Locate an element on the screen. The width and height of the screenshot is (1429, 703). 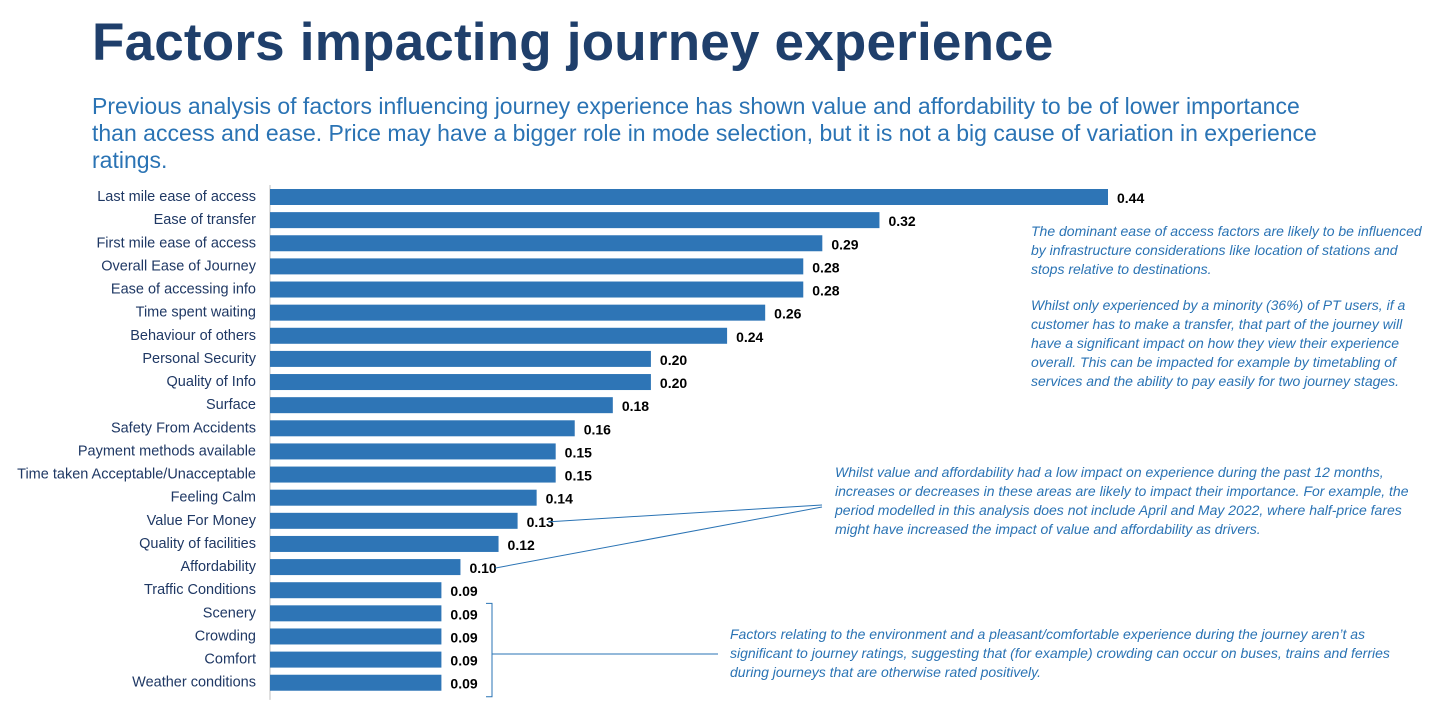
data-label: 0.32 is located at coordinates (901, 221).